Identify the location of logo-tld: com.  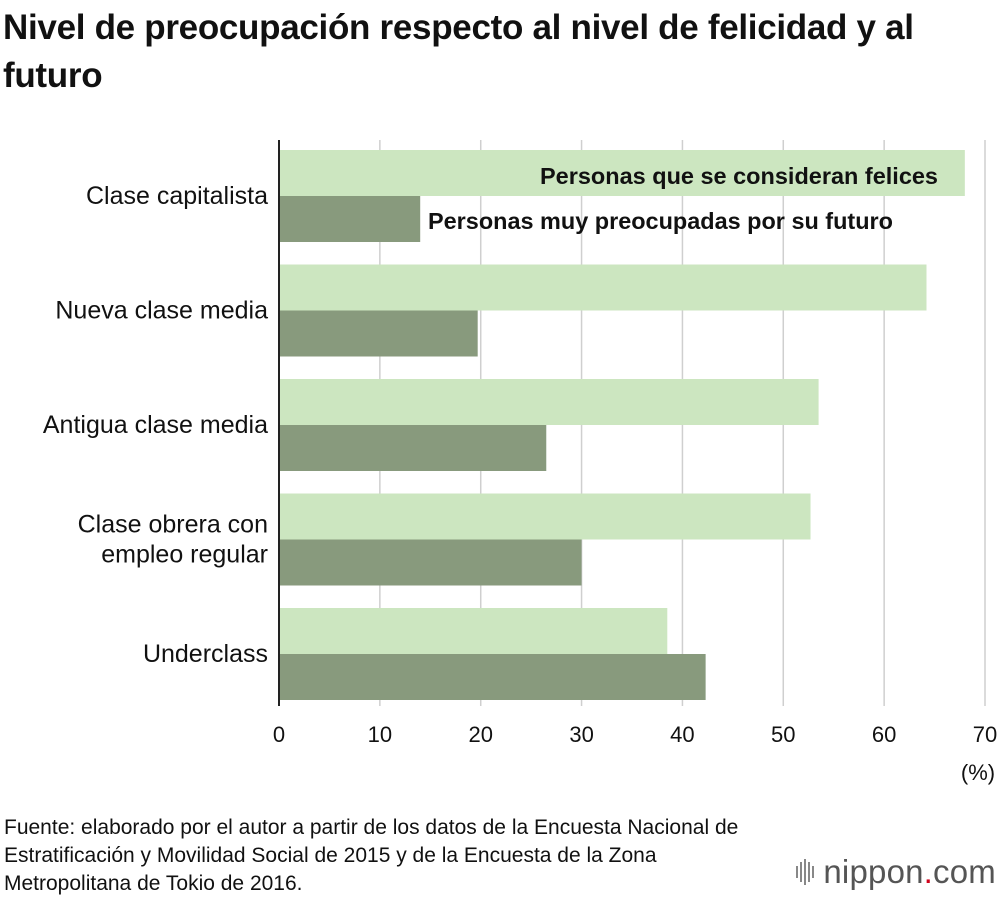
(964, 871).